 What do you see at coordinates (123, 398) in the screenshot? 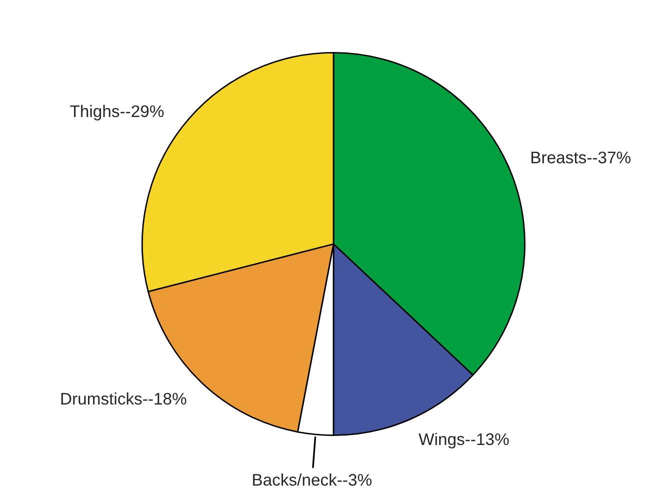
I see `slice-label: Drumsticks--18%` at bounding box center [123, 398].